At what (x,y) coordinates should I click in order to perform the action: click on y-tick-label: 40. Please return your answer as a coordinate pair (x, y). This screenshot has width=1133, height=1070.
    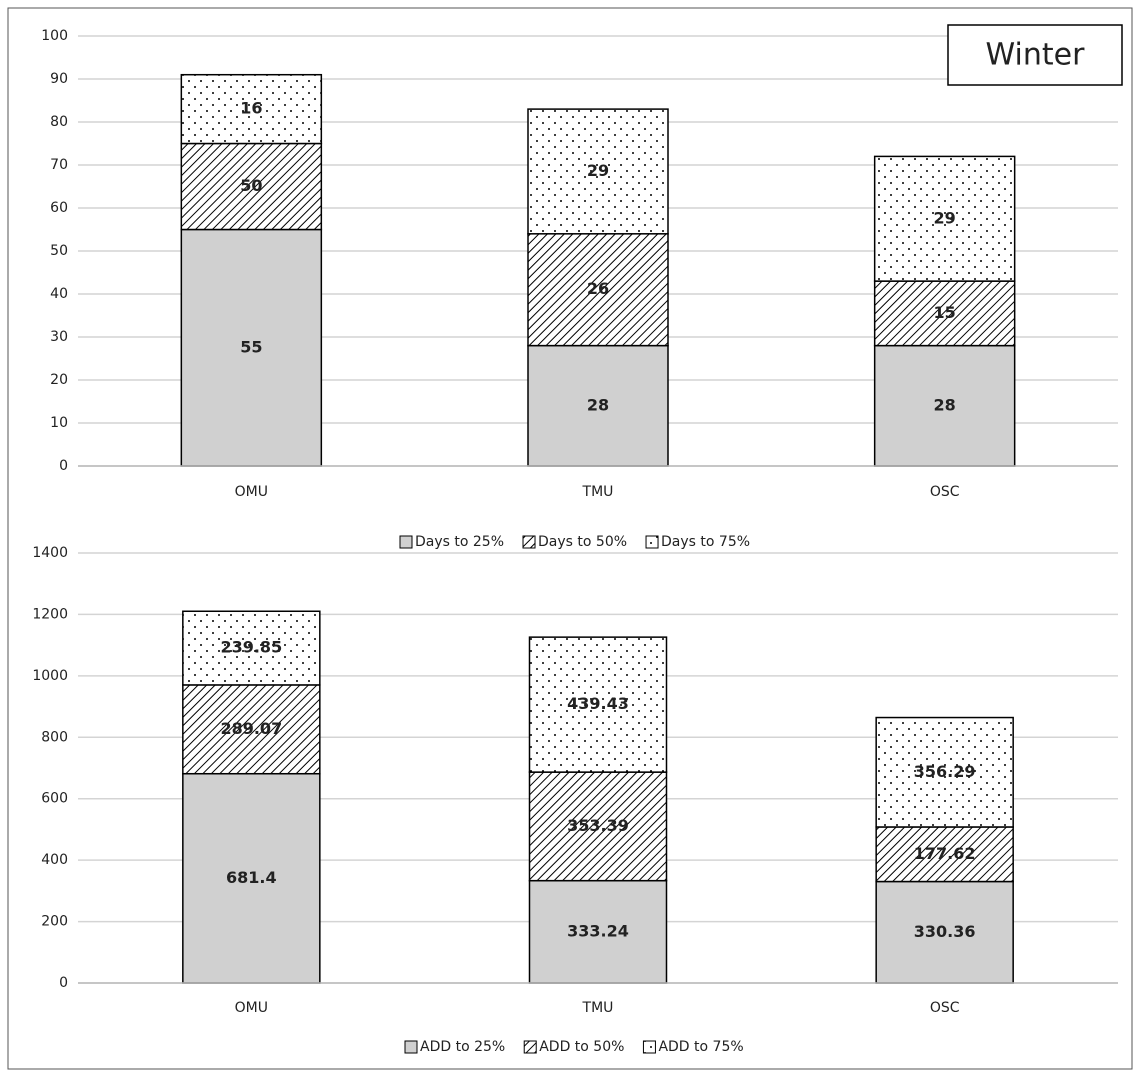
    Looking at the image, I should click on (59, 294).